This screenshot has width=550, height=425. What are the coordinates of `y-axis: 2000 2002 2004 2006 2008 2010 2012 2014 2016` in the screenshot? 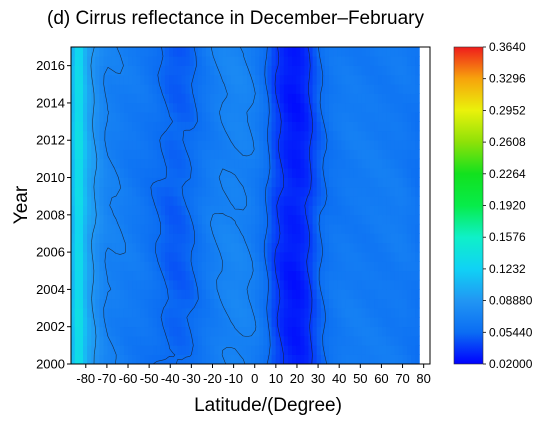 It's located at (53, 215).